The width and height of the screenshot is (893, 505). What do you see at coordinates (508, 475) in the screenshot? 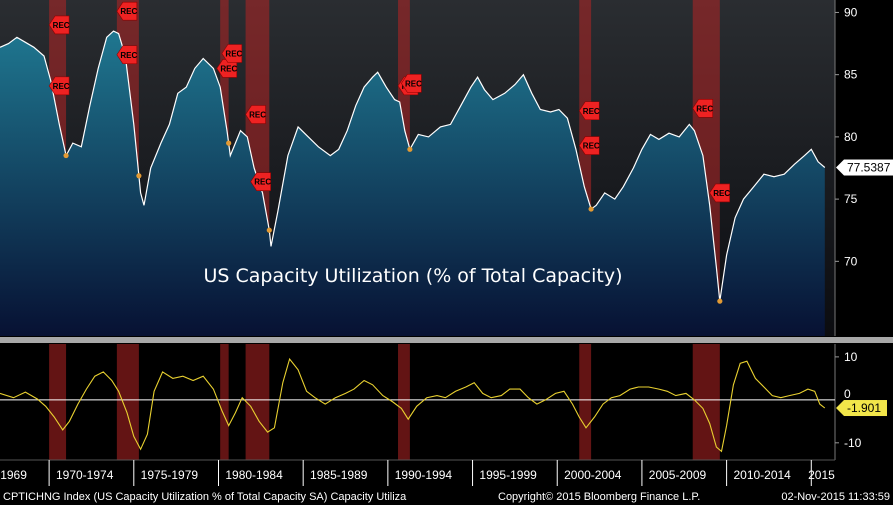
I see `x-tick-label: 1995-1999` at bounding box center [508, 475].